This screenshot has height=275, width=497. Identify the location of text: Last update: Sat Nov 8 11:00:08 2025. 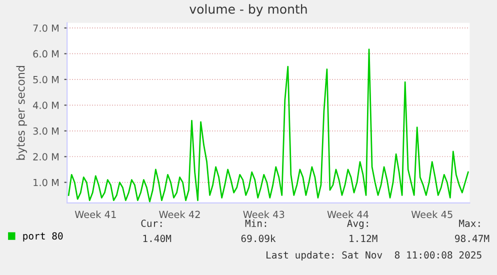
(374, 256).